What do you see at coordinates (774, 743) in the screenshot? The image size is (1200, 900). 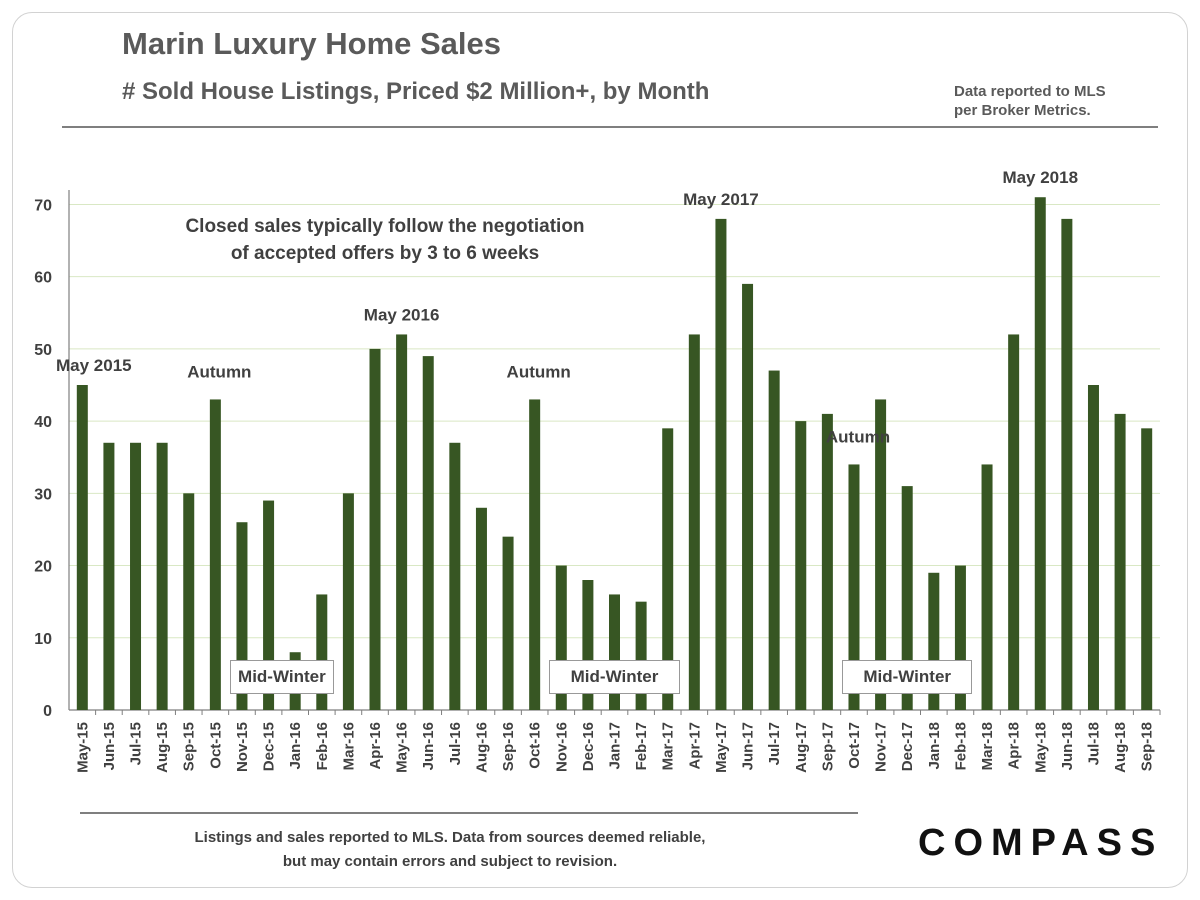 I see `x-tick-label: Jul-17` at bounding box center [774, 743].